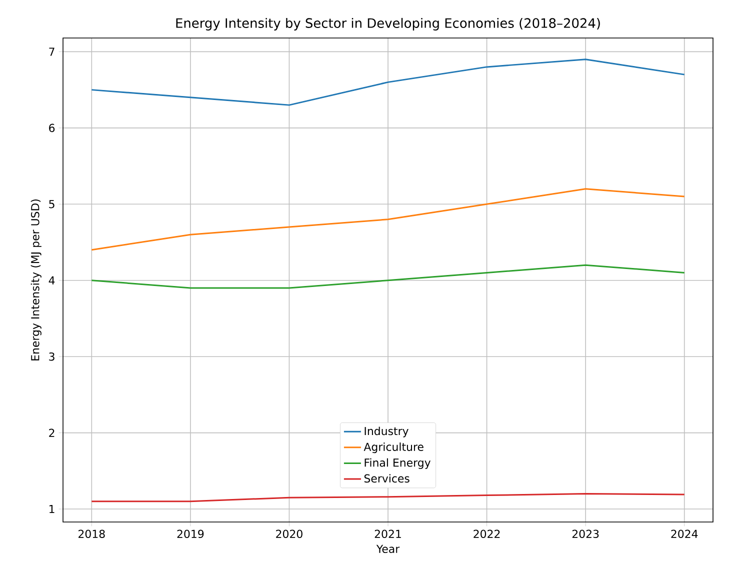  What do you see at coordinates (387, 534) in the screenshot?
I see `x-tick-label: 2021` at bounding box center [387, 534].